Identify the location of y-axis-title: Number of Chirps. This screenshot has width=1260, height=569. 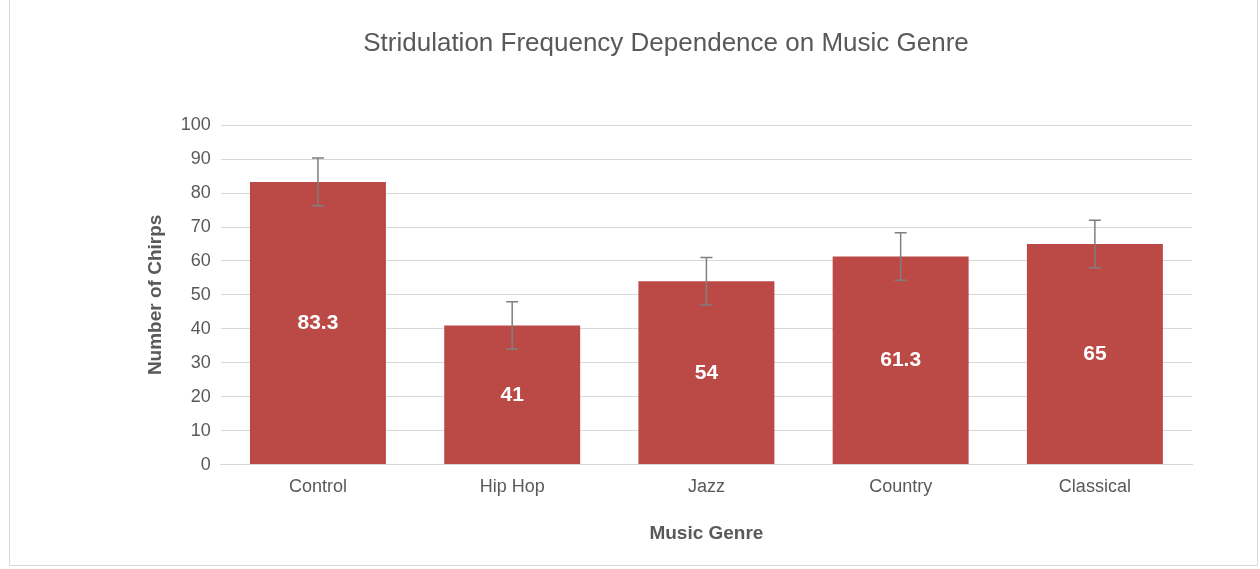
(154, 295).